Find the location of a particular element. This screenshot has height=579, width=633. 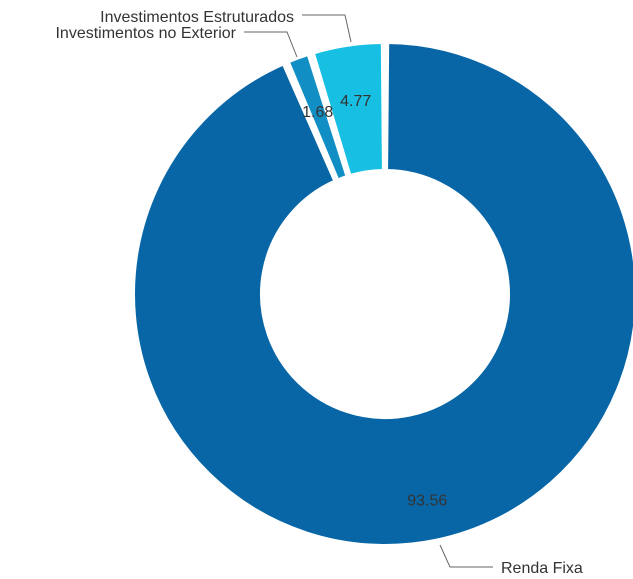

leader-line-investimentos-estruturados is located at coordinates (327, 28).